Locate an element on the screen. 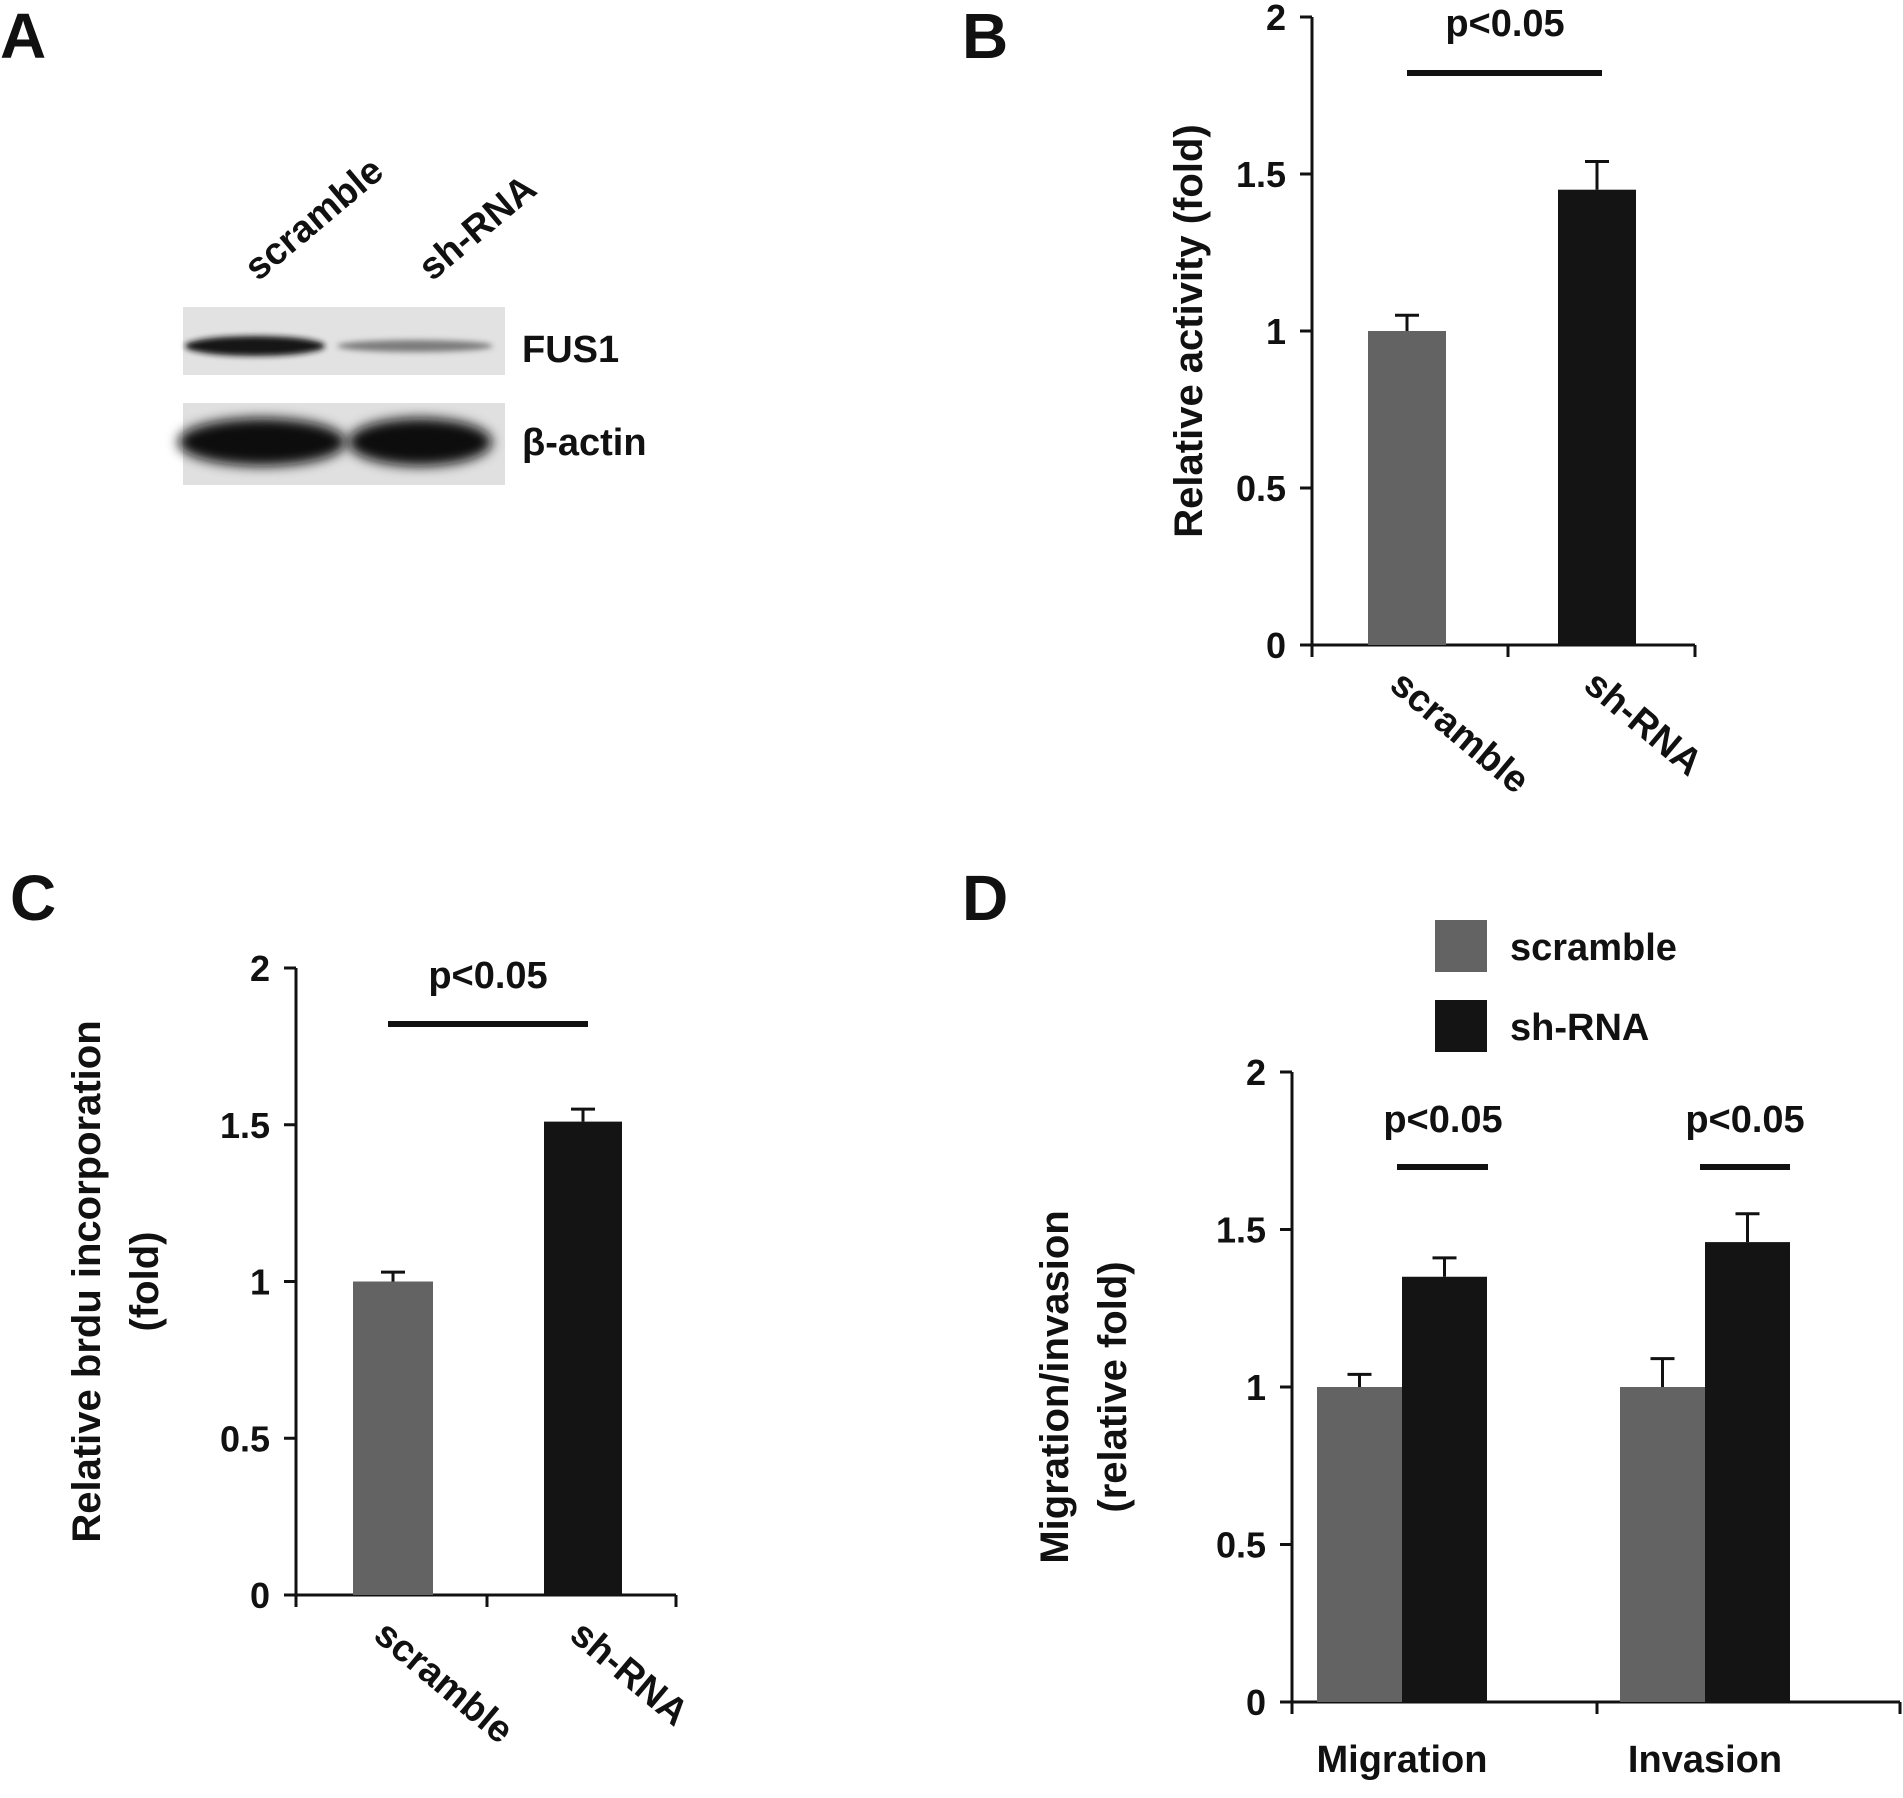 This screenshot has height=1798, width=1903. y-axis-title: Relative activity (fold) is located at coordinates (1189, 330).